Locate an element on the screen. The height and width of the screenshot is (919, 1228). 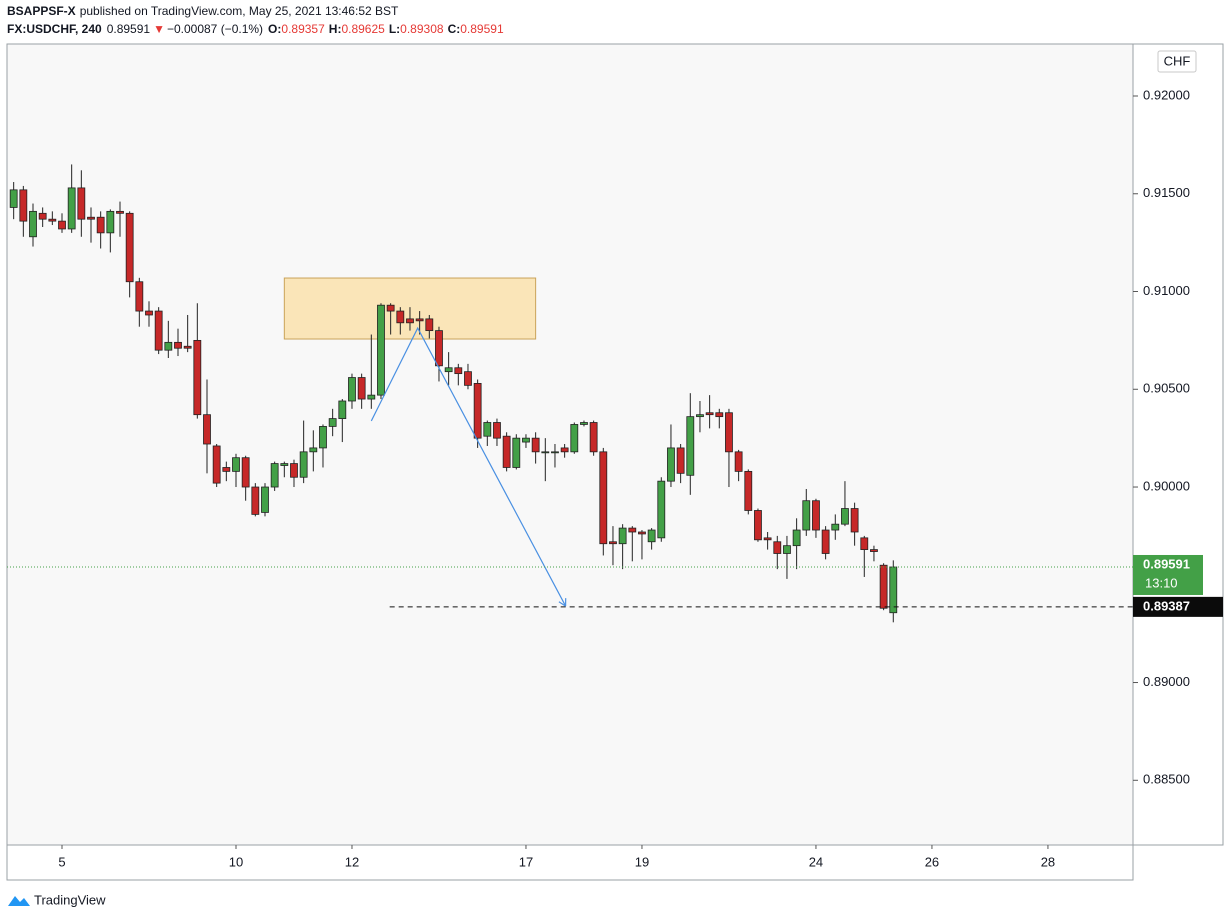
last-price: 0.89591 is located at coordinates (129, 29).